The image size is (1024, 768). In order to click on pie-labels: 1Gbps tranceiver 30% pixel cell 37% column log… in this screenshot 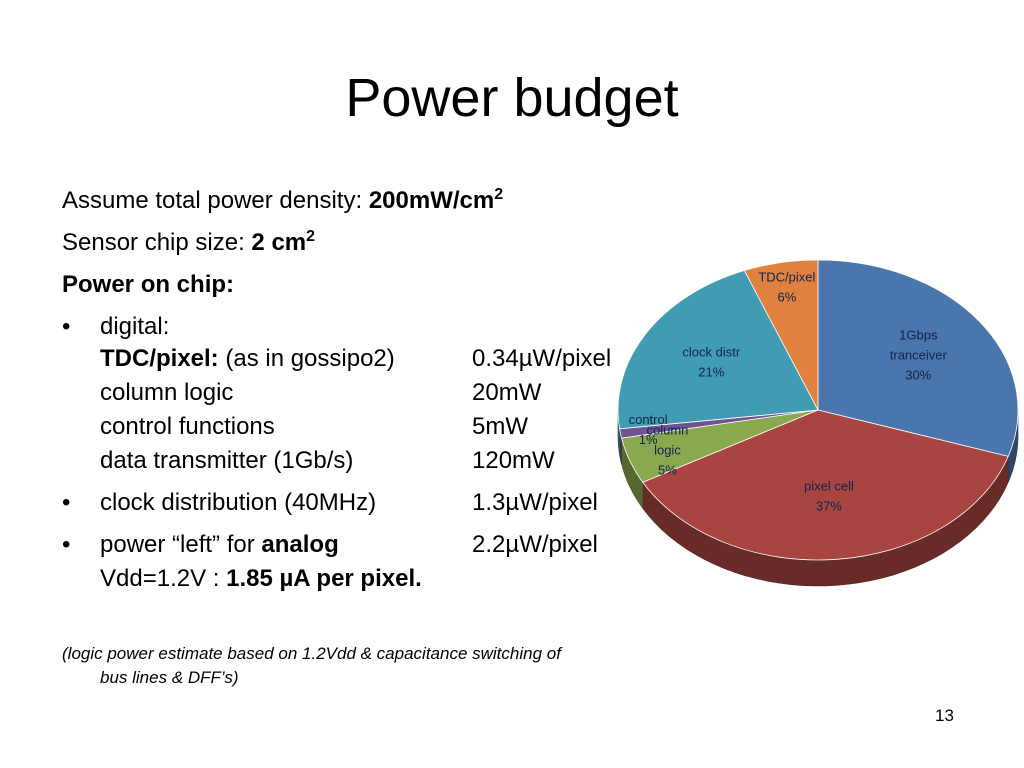, I will do `click(788, 392)`.